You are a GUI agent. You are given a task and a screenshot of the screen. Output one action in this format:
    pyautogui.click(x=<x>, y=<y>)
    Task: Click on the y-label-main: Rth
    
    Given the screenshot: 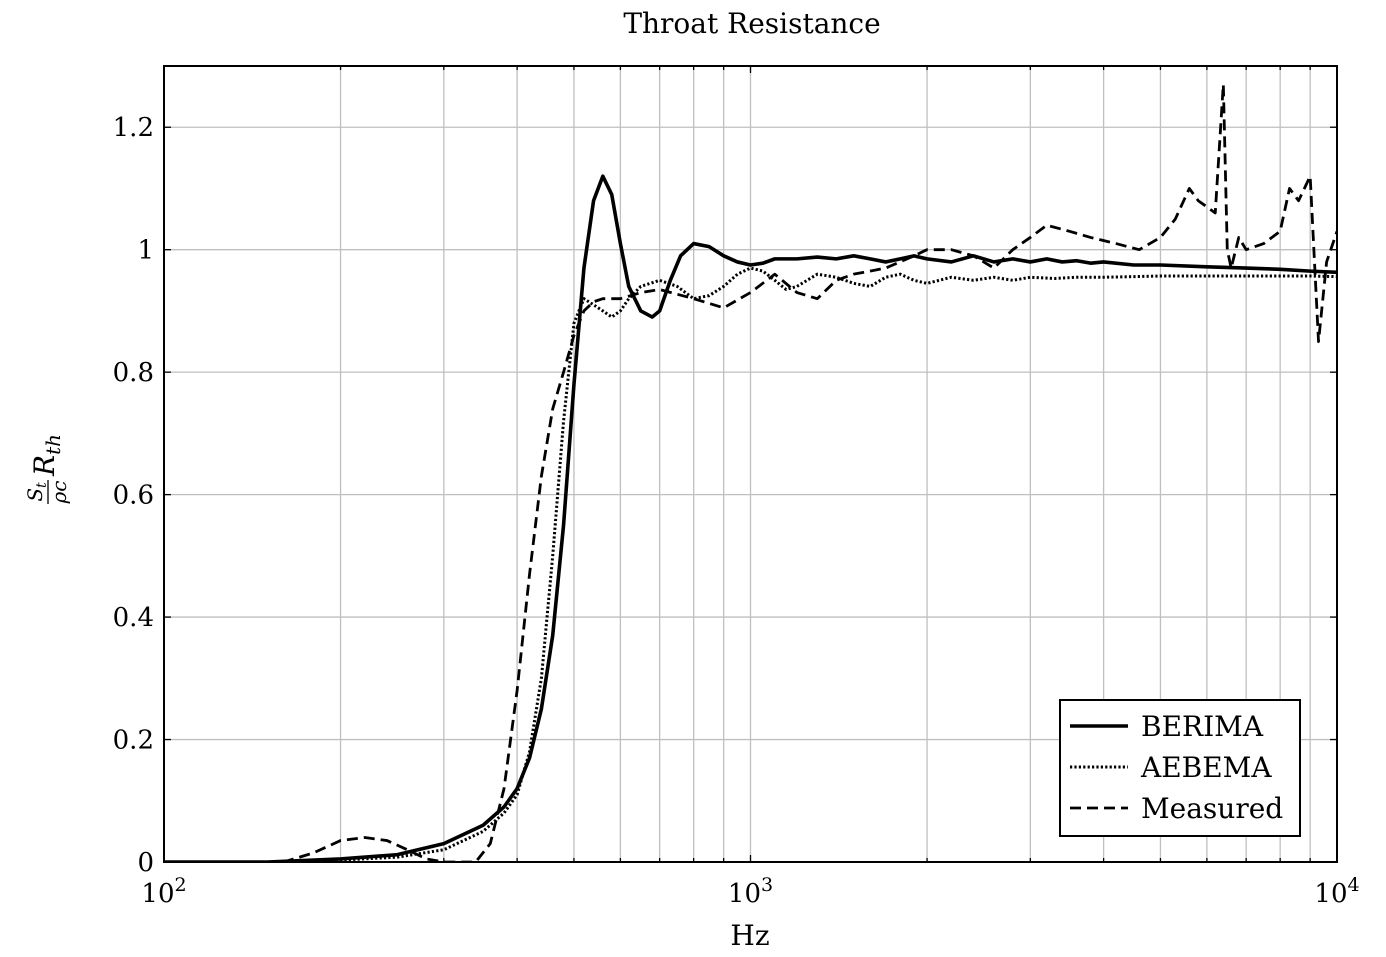 What is the action you would take?
    pyautogui.click(x=46, y=455)
    